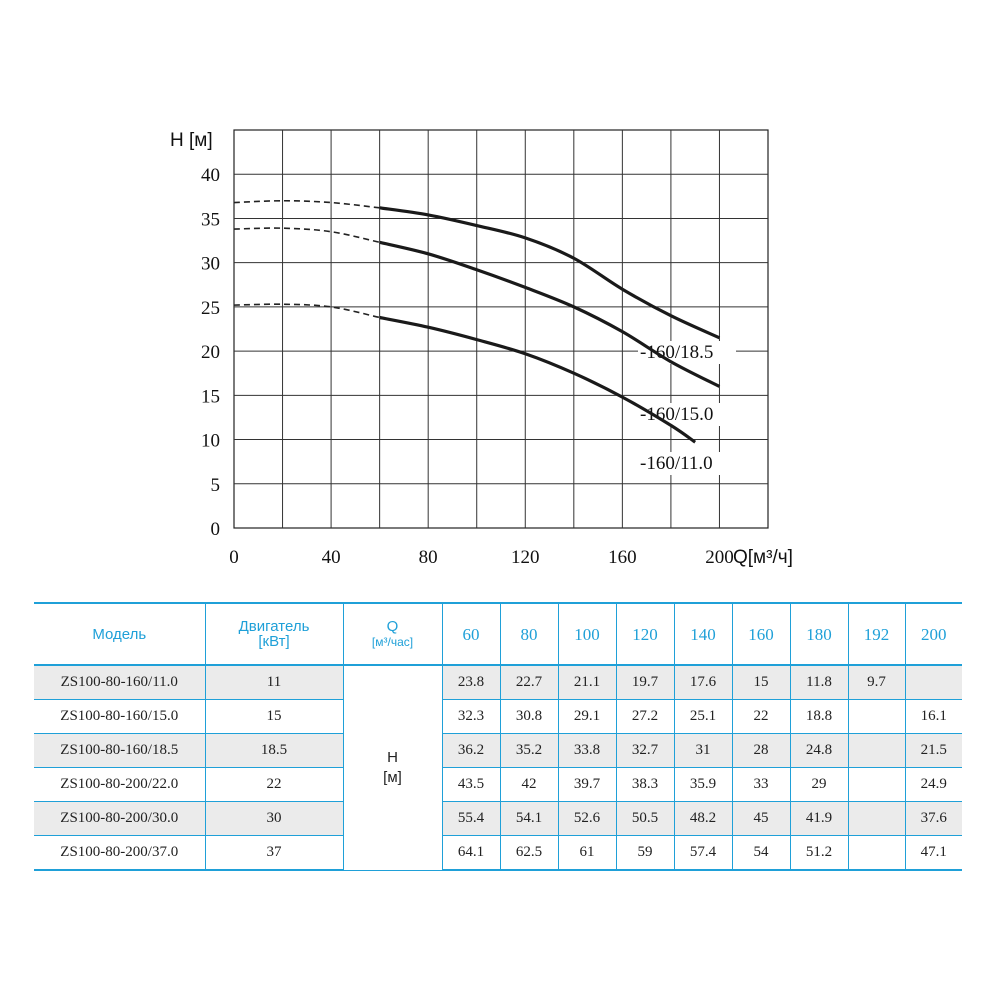 The image size is (1000, 1000). Describe the element at coordinates (274, 784) in the screenshot. I see `motor-power-cell: 22` at that location.